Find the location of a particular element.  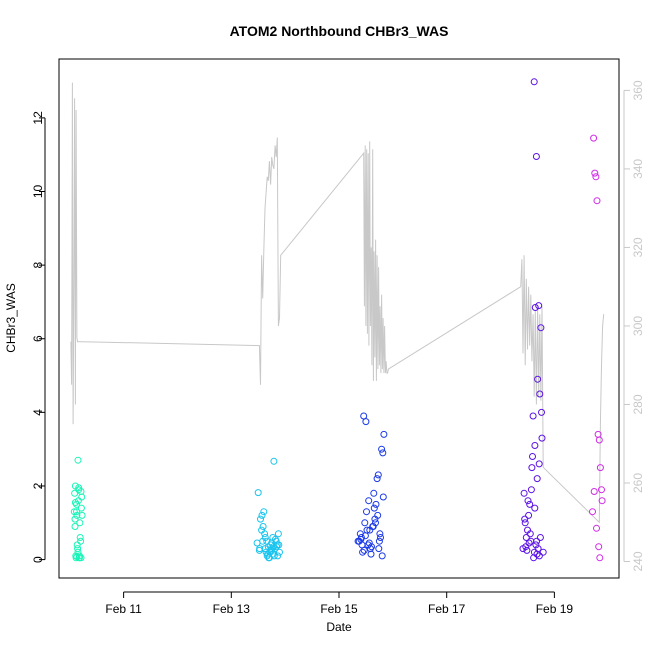

y2-tick-label: 280 is located at coordinates (638, 404).